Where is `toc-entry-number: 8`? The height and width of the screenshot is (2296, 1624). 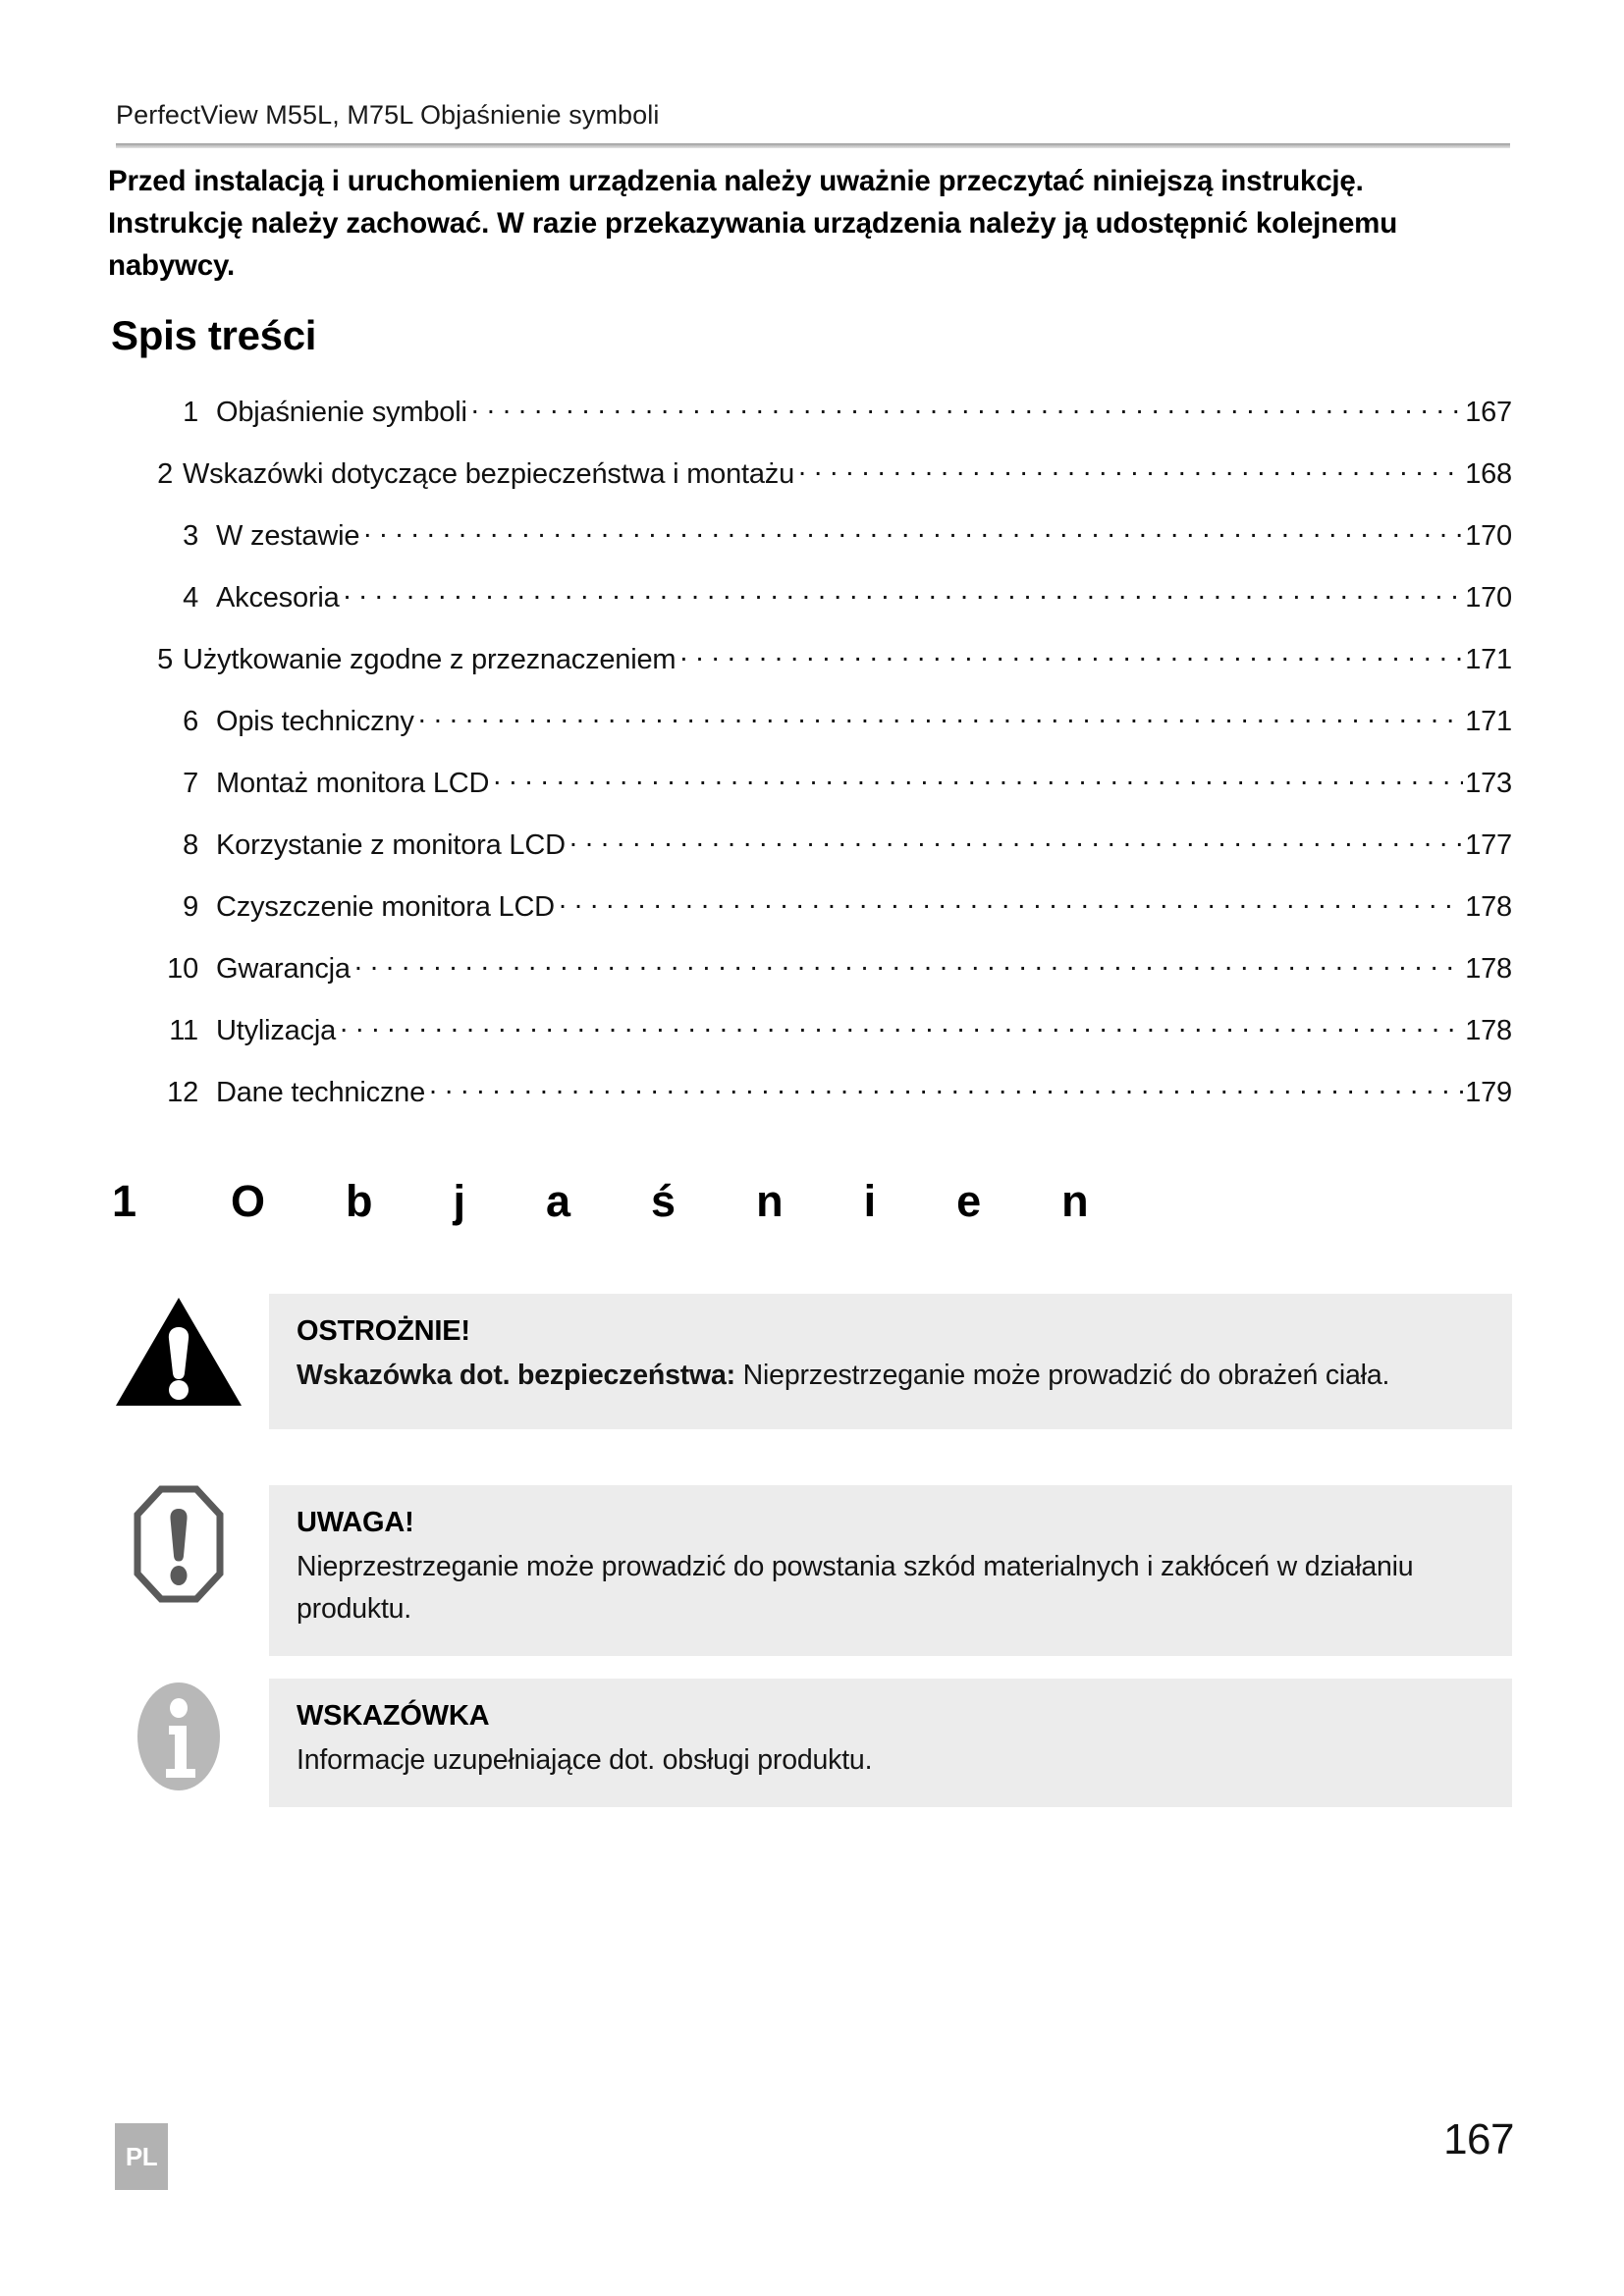
toc-entry-number: 8 is located at coordinates (190, 845).